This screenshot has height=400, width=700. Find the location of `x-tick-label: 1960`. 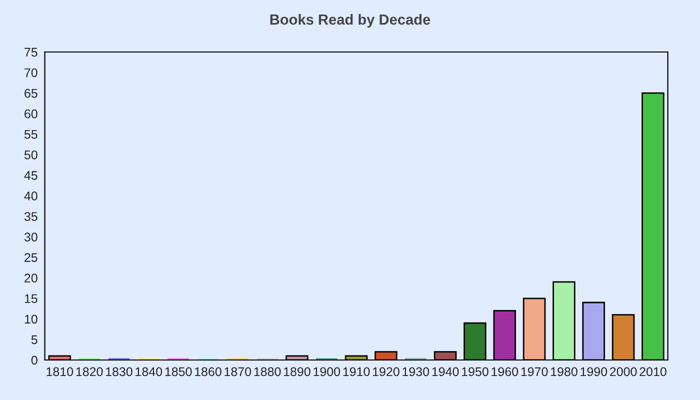

x-tick-label: 1960 is located at coordinates (505, 371).